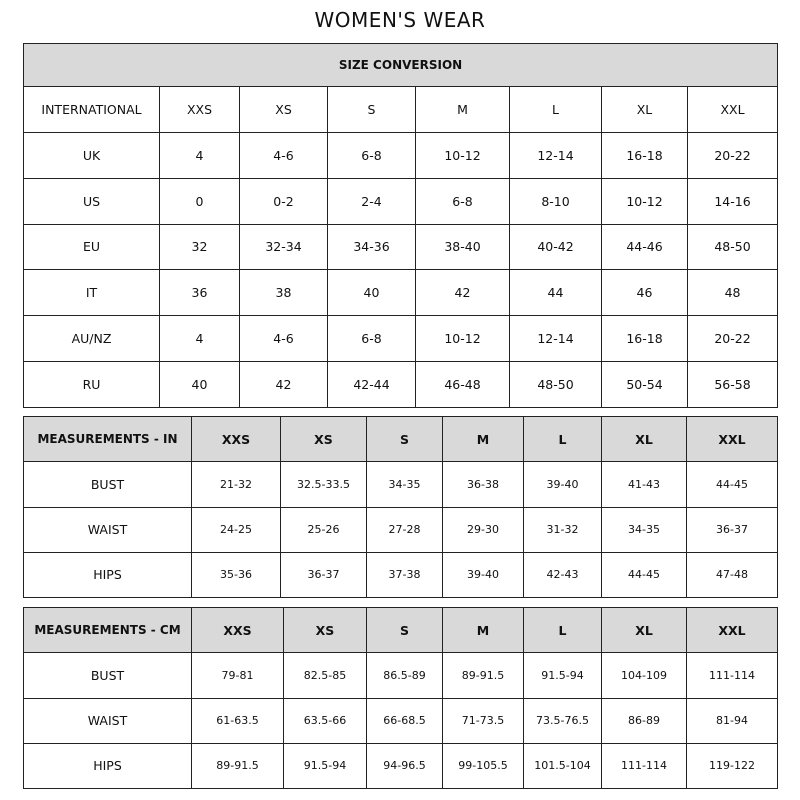 The height and width of the screenshot is (800, 800). What do you see at coordinates (562, 529) in the screenshot?
I see `table-cell: 31-32` at bounding box center [562, 529].